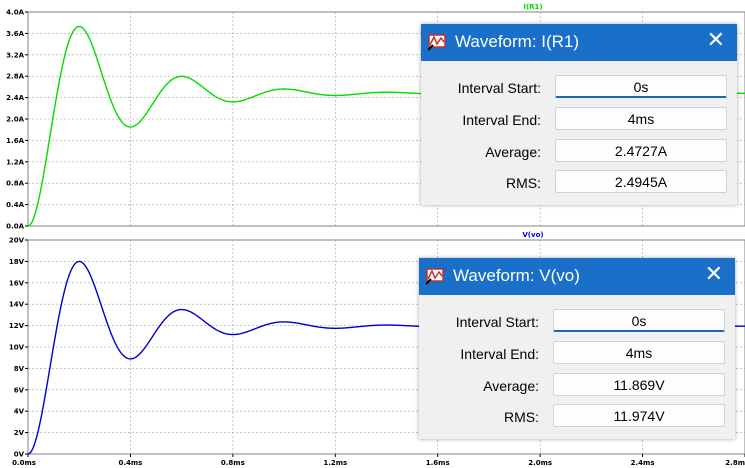 This screenshot has width=745, height=468. What do you see at coordinates (15, 141) in the screenshot?
I see `y-tick-label: 1.6A` at bounding box center [15, 141].